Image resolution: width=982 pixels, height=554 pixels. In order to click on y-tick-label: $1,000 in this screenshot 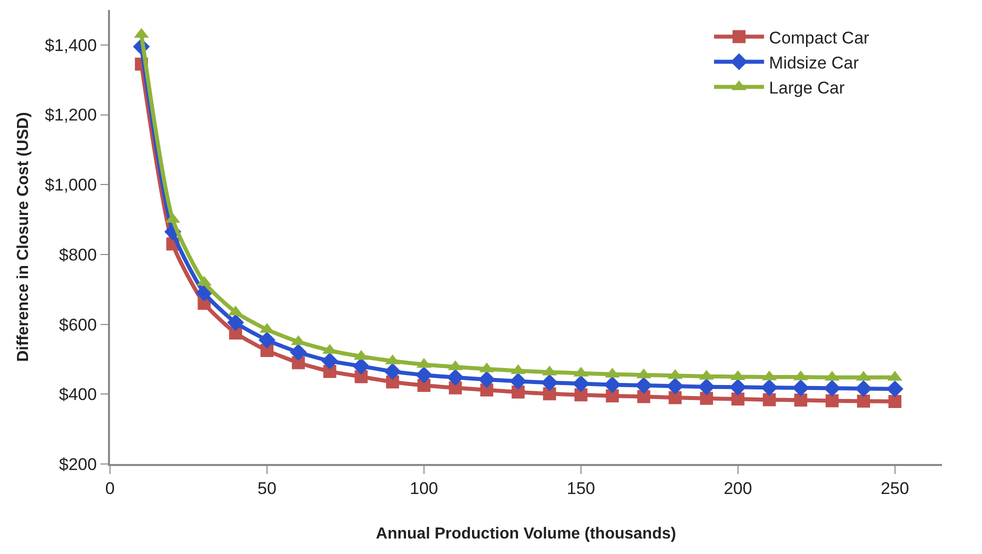, I will do `click(70, 185)`.